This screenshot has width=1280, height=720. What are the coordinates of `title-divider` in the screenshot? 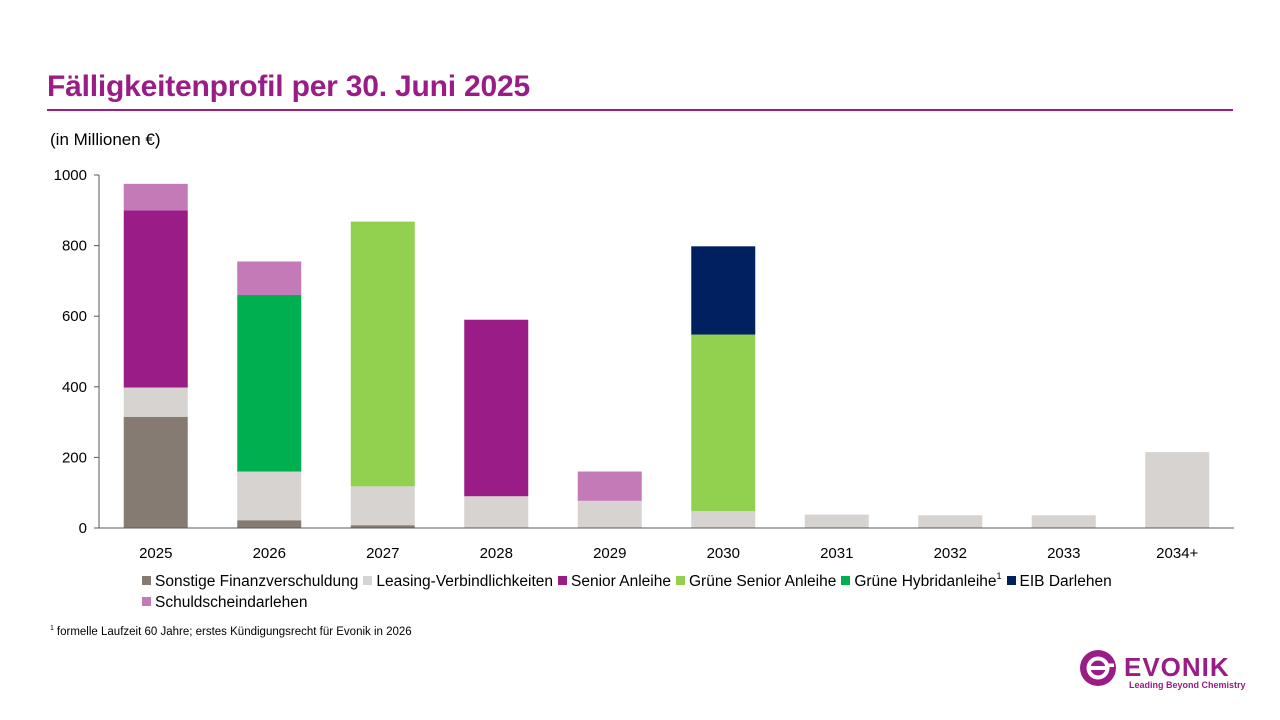 It's located at (640, 110).